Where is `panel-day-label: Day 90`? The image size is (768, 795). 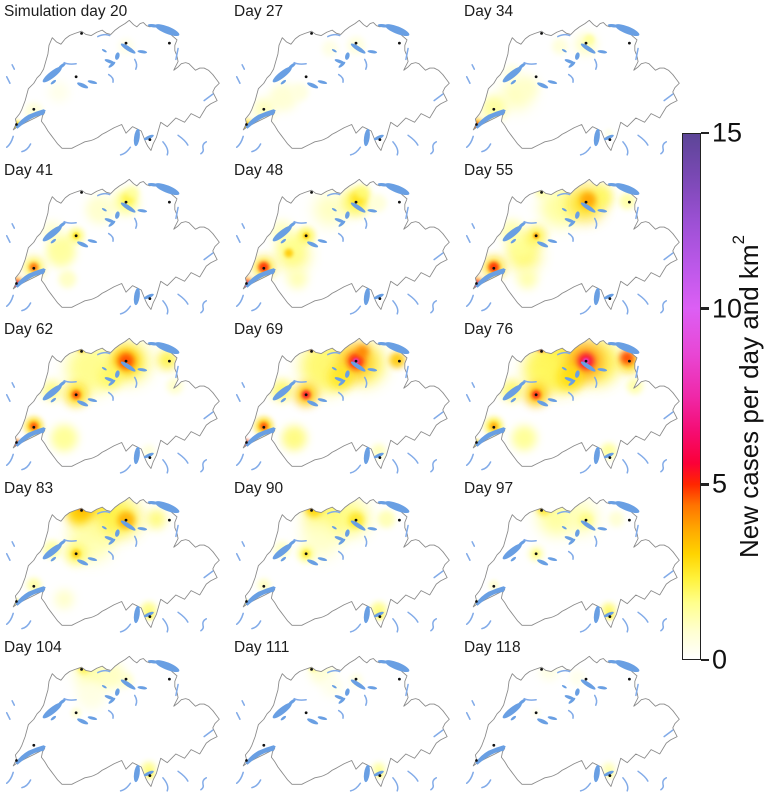
panel-day-label: Day 90 is located at coordinates (259, 488).